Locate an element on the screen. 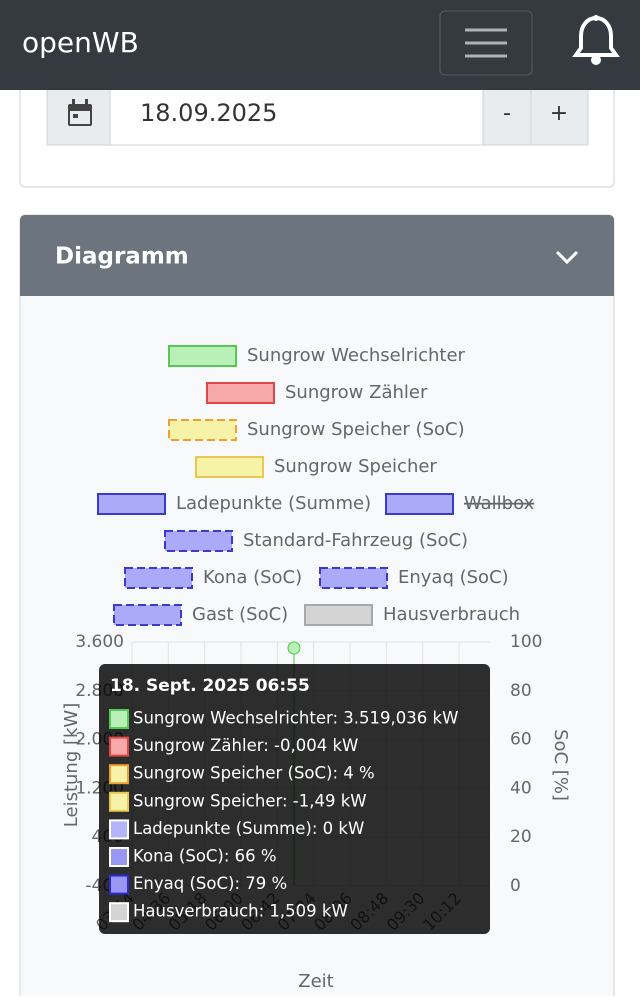 Image resolution: width=640 pixels, height=1000 pixels. tooltip-title: 18. Sept. 2025 06:55 is located at coordinates (210, 686).